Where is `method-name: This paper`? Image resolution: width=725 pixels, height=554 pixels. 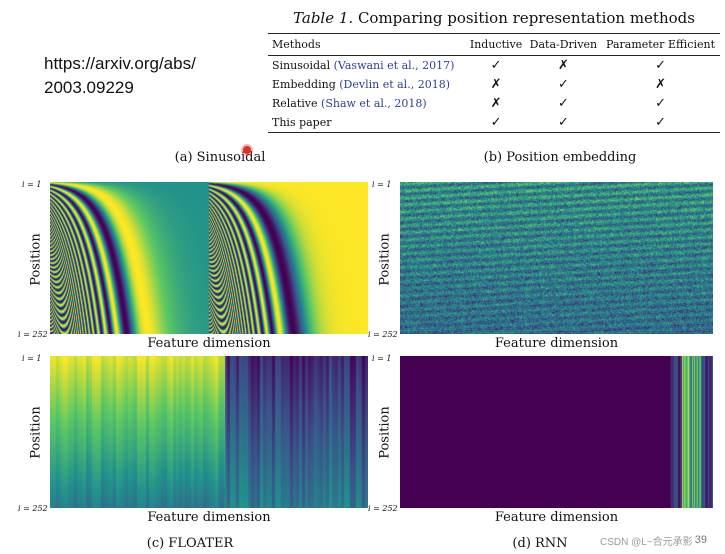
method-name: This paper is located at coordinates (302, 122).